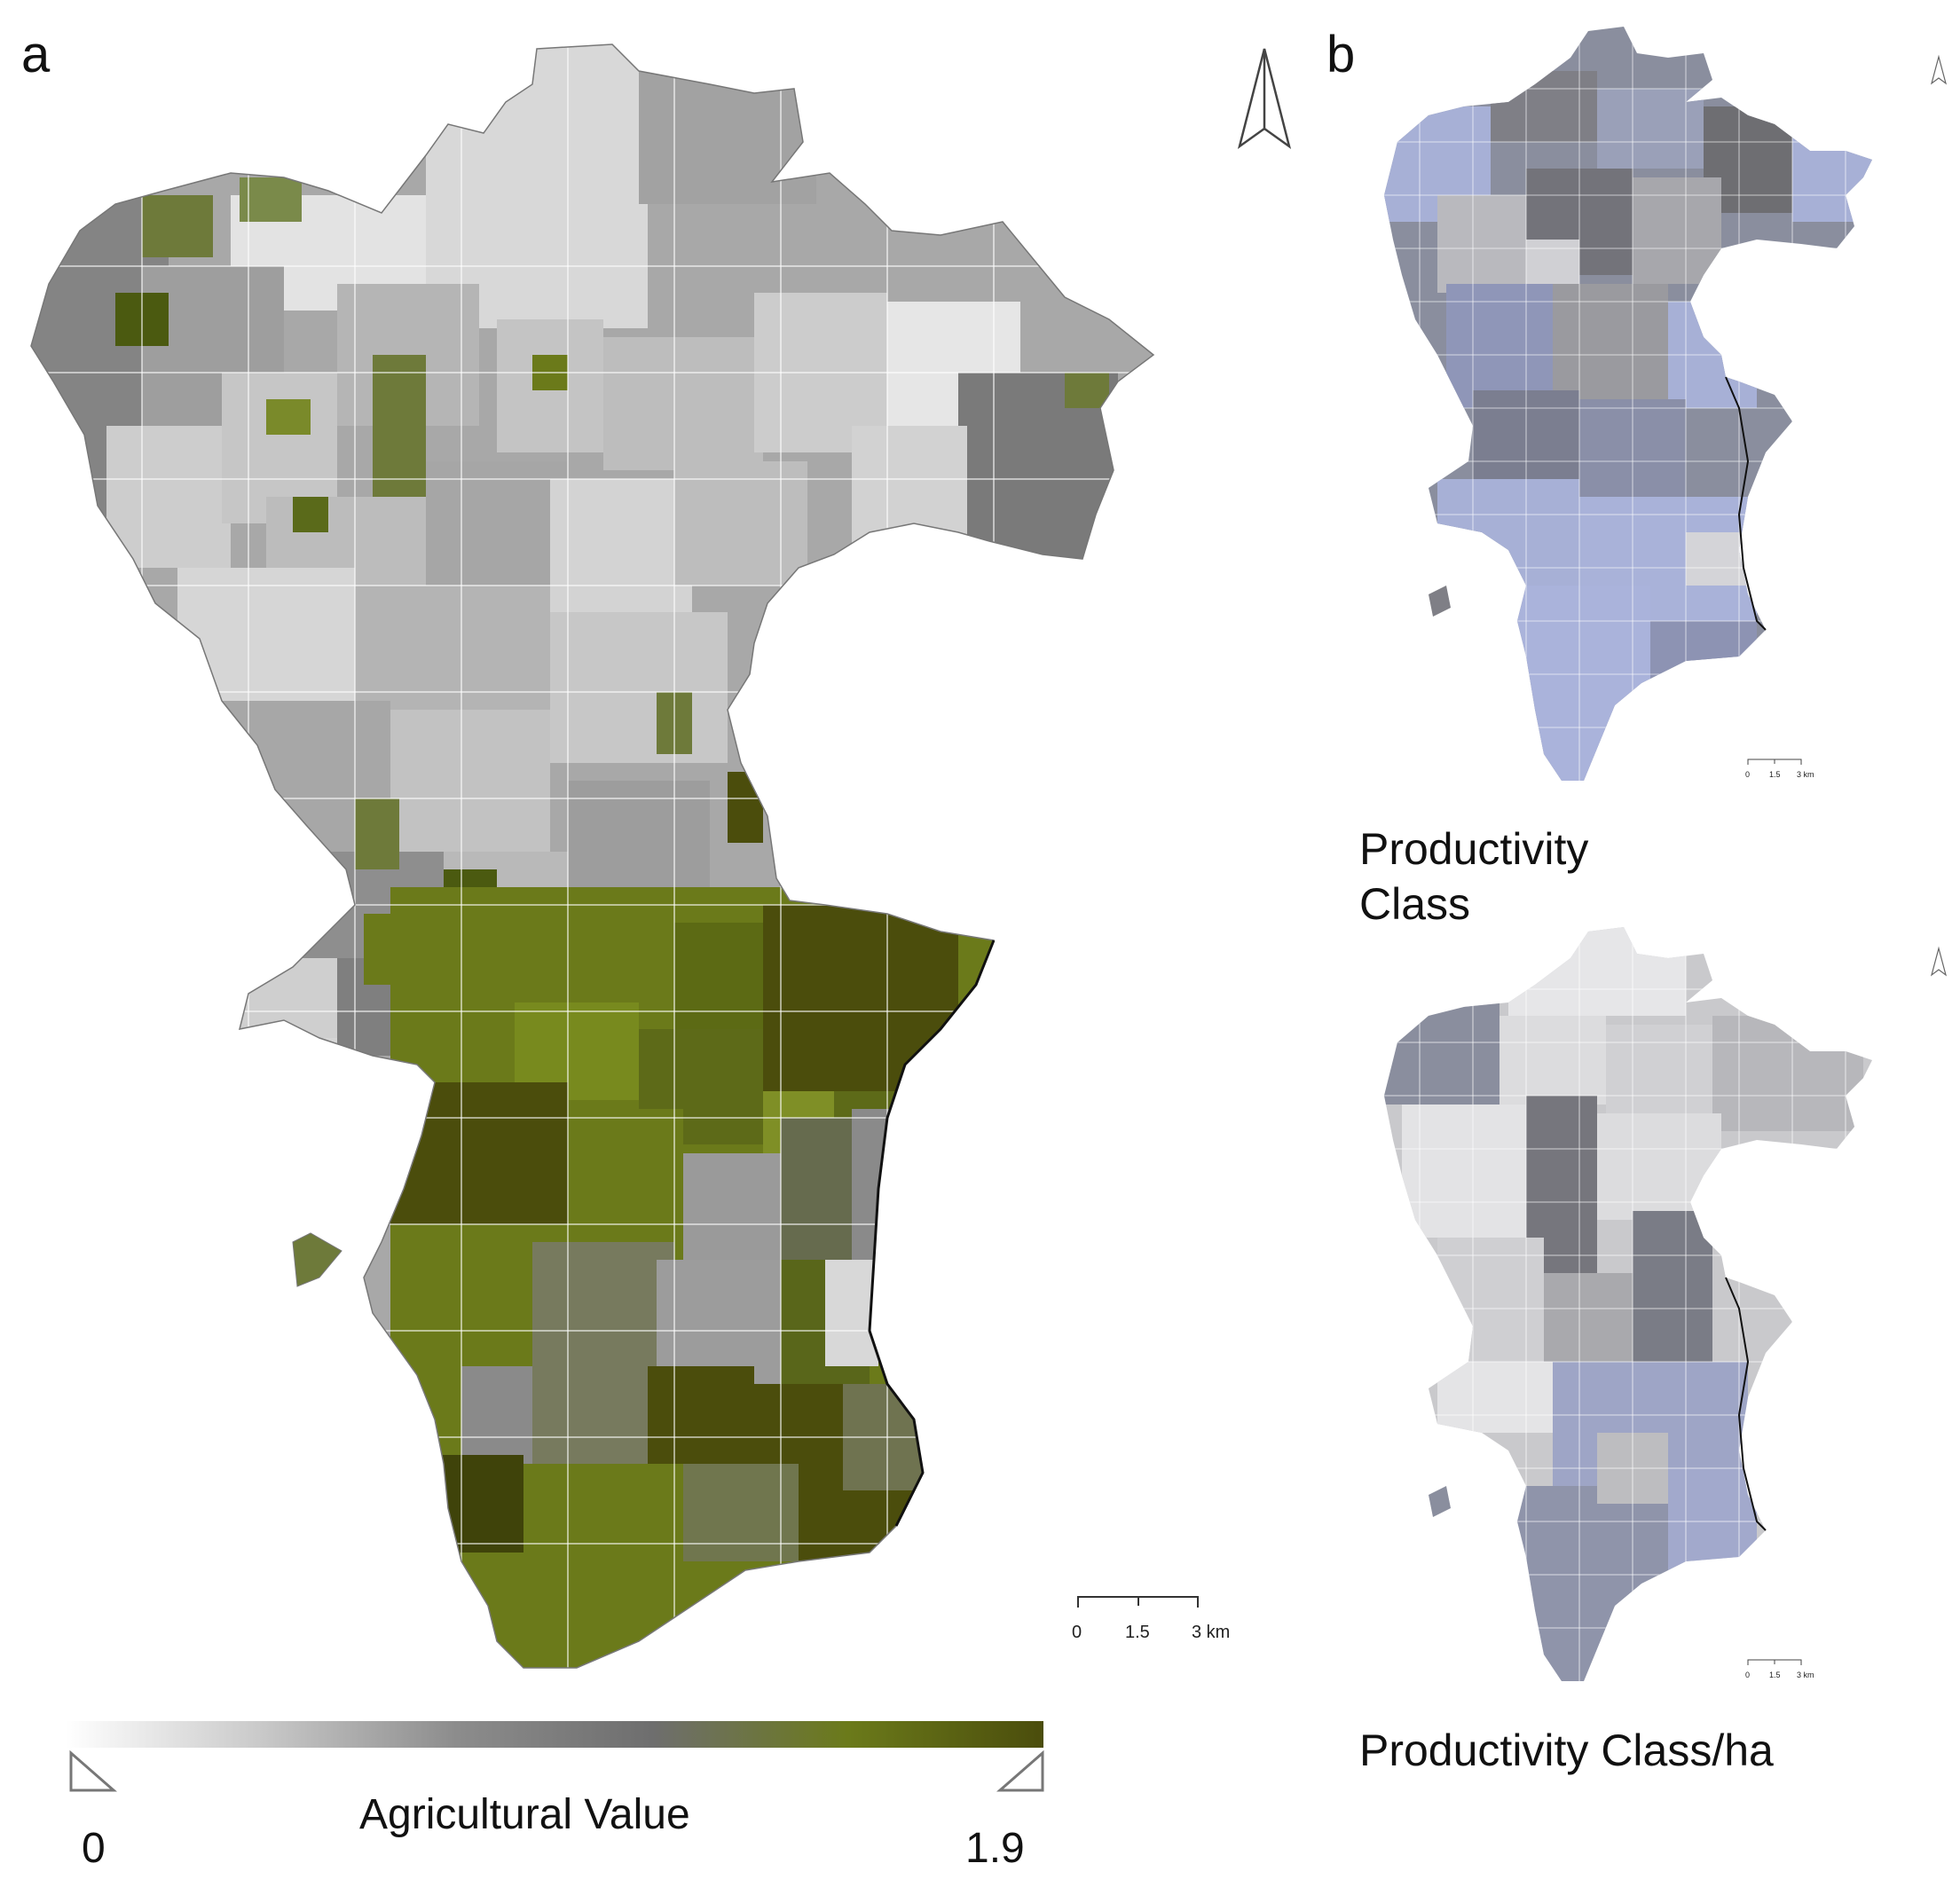 The image size is (1960, 1879). Describe the element at coordinates (1666, 1304) in the screenshot. I see `productivity-class-per-ha-map: 0 1.5 3 km` at that location.